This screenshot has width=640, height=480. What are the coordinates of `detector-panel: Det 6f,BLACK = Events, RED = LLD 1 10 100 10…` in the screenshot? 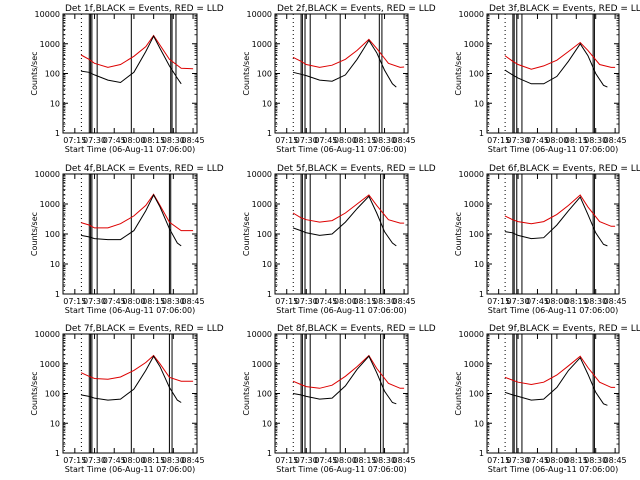 It's located at (547, 239).